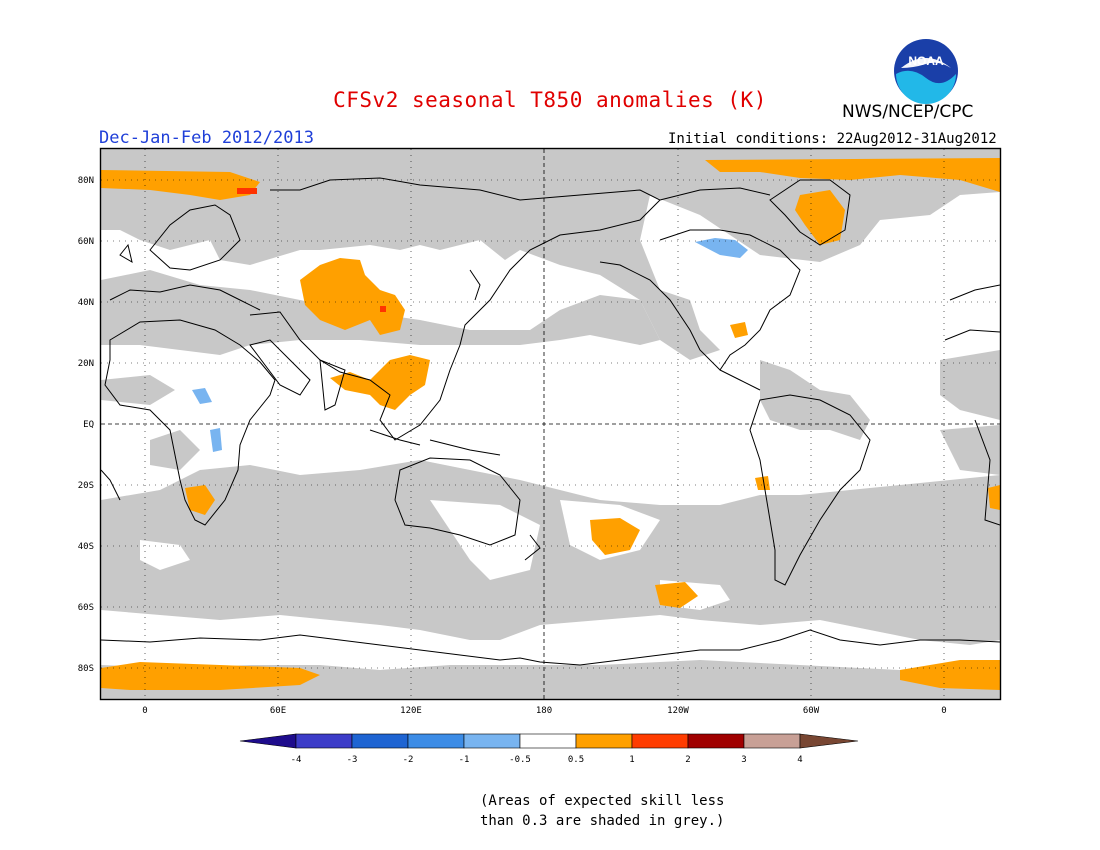 The width and height of the screenshot is (1100, 850). Describe the element at coordinates (144, 711) in the screenshot. I see `lon-label-0: 0` at that location.